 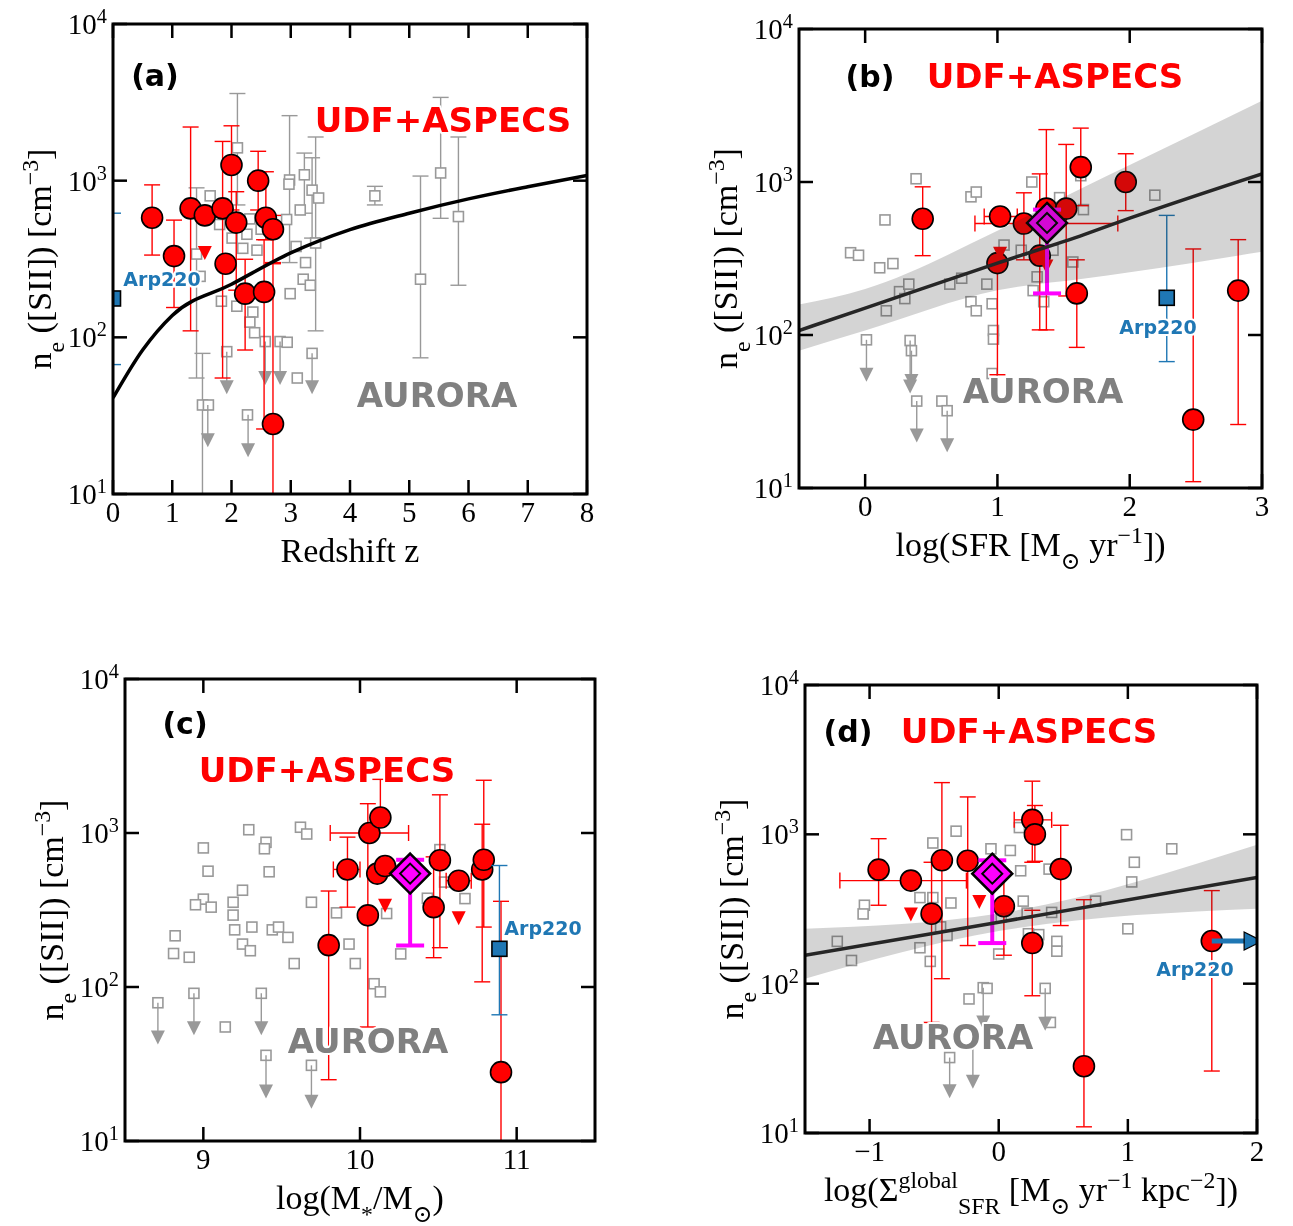 I want to click on series-label: Arp220, so click(x=543, y=927).